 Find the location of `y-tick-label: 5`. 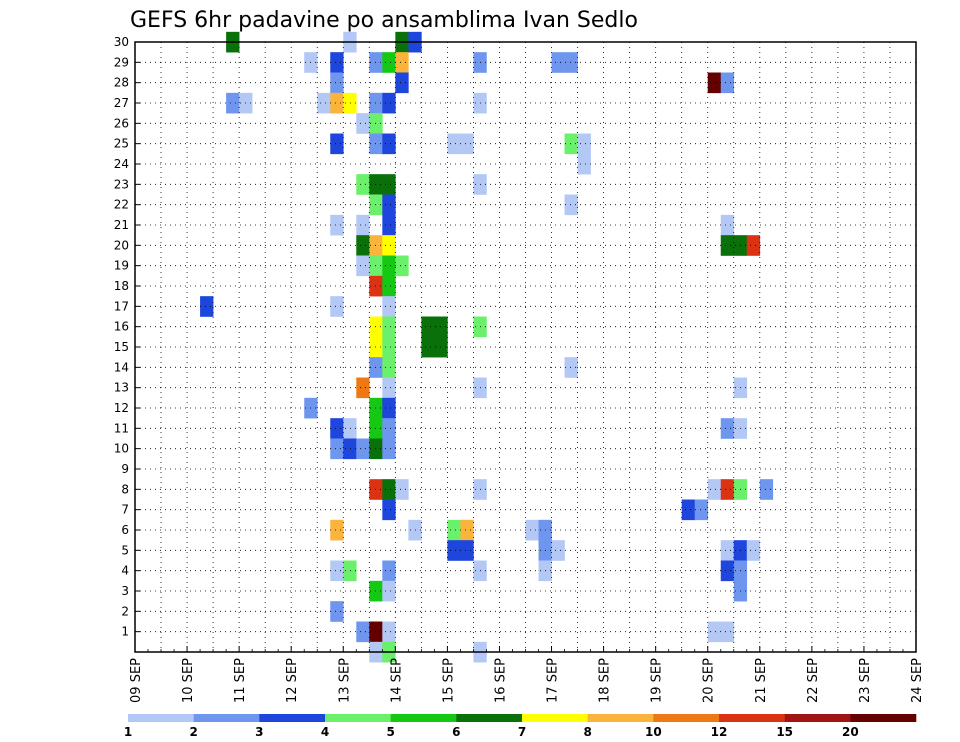

y-tick-label: 5 is located at coordinates (125, 550).